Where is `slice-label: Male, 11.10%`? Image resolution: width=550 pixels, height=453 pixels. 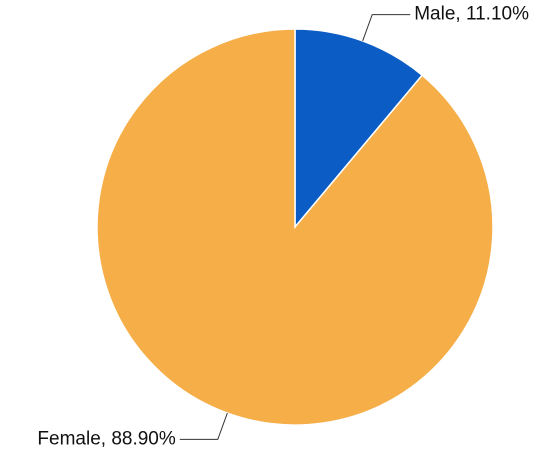 slice-label: Male, 11.10% is located at coordinates (471, 14).